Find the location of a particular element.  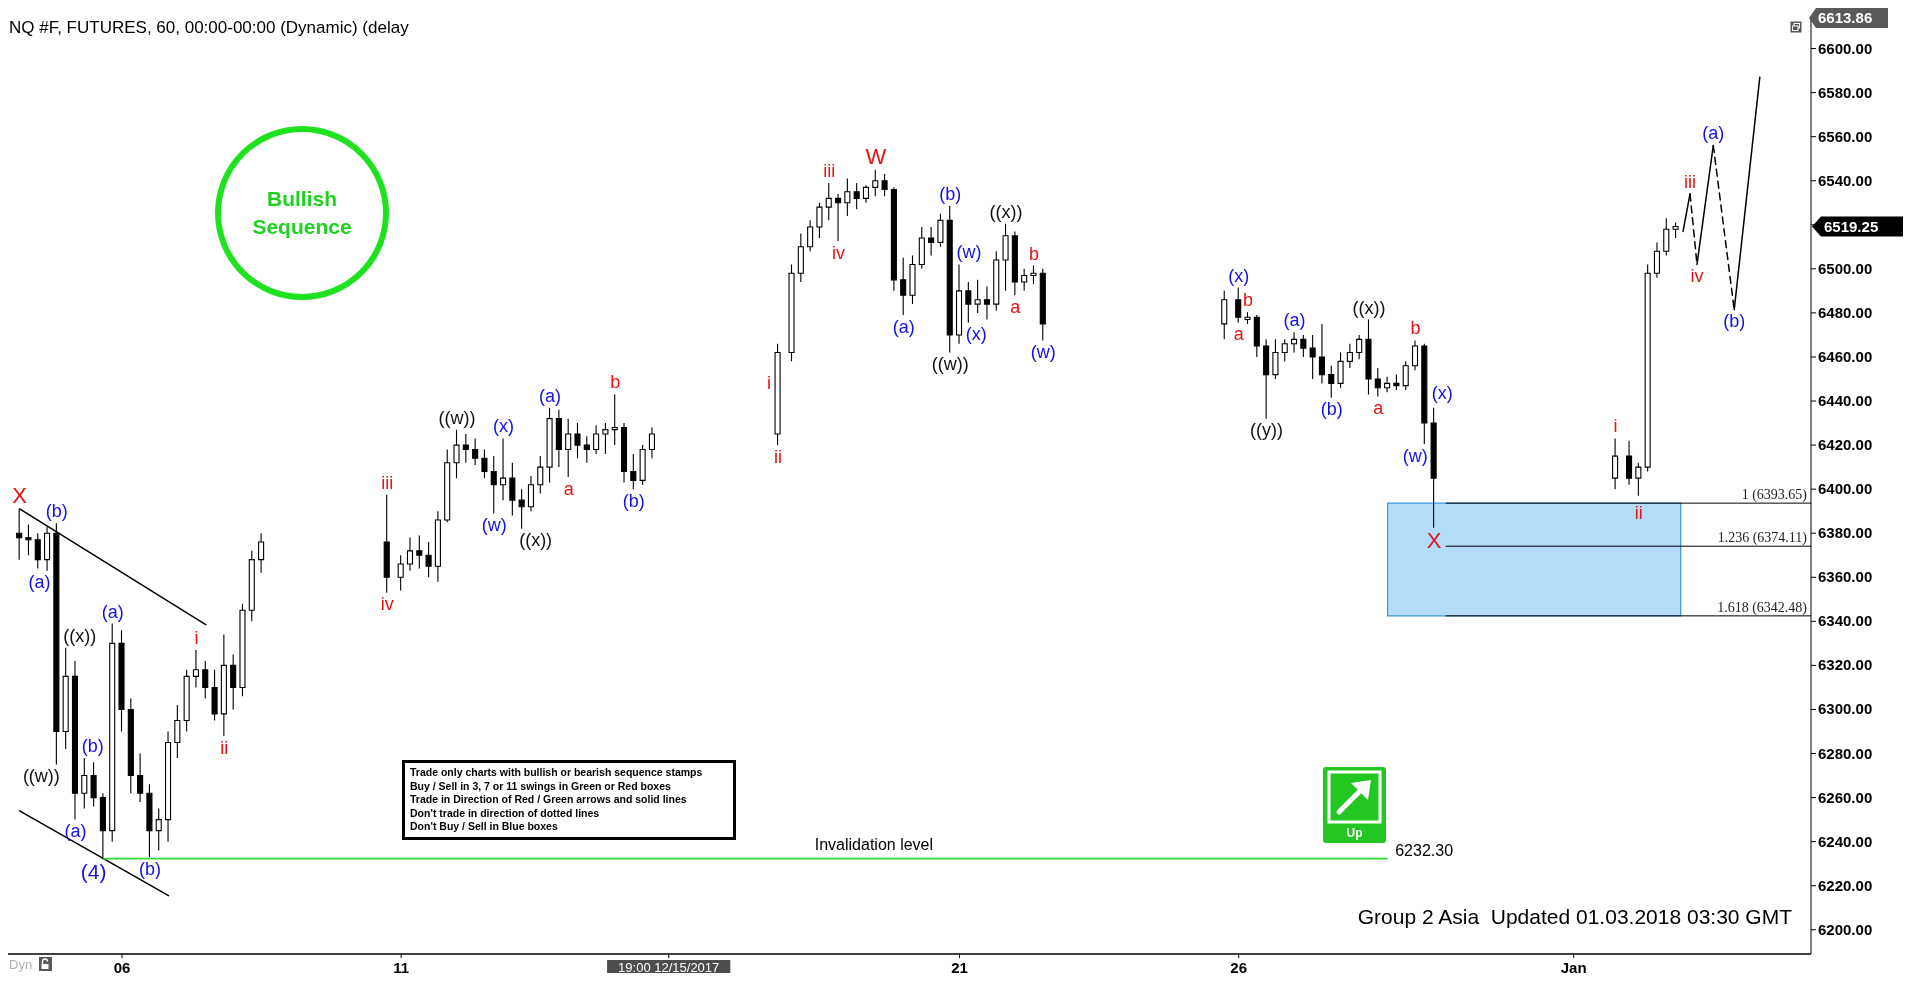

annotation: (4) is located at coordinates (93, 871).